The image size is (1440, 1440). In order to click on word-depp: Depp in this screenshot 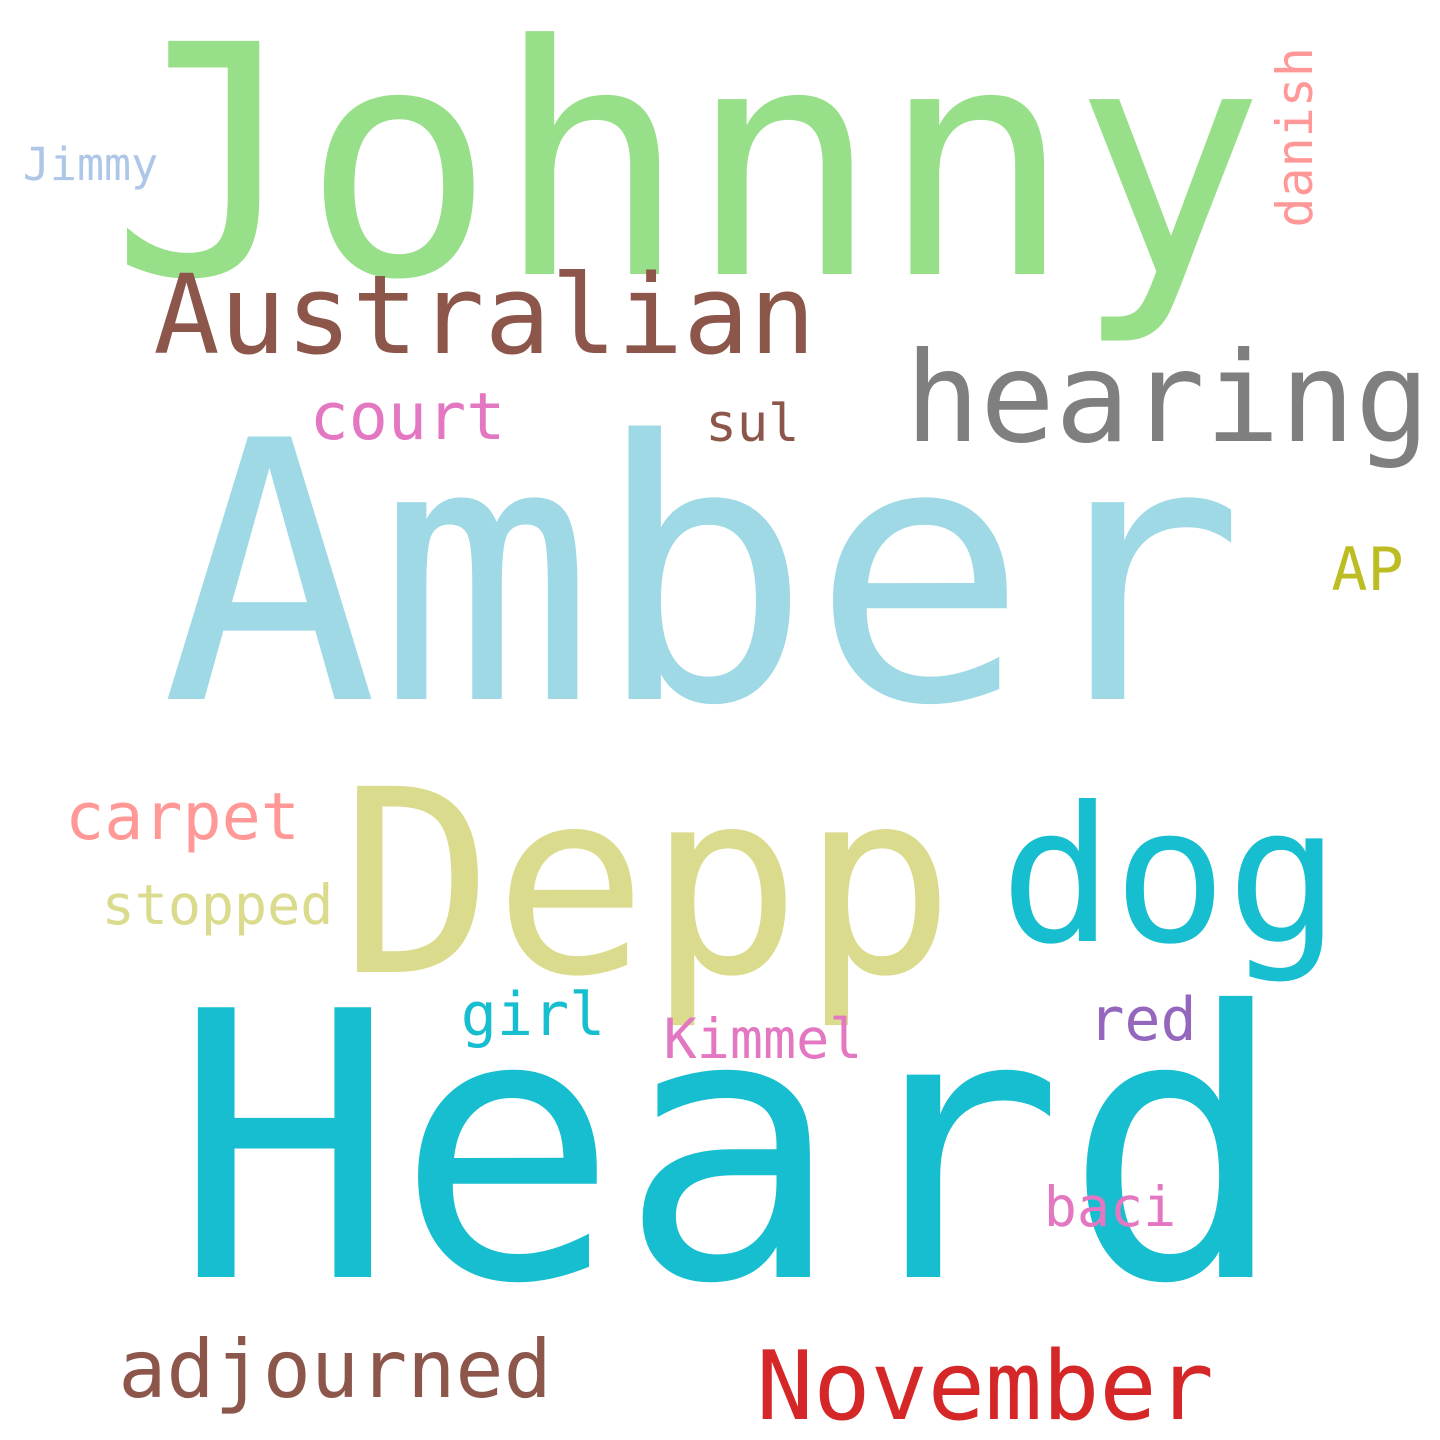, I will do `click(647, 885)`.